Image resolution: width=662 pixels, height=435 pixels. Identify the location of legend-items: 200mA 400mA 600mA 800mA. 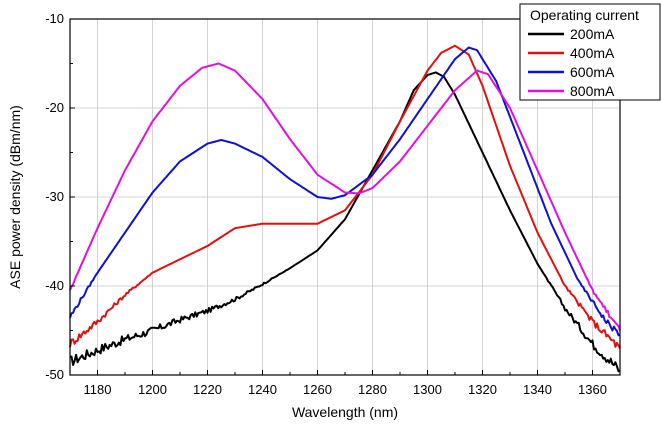
(571, 62).